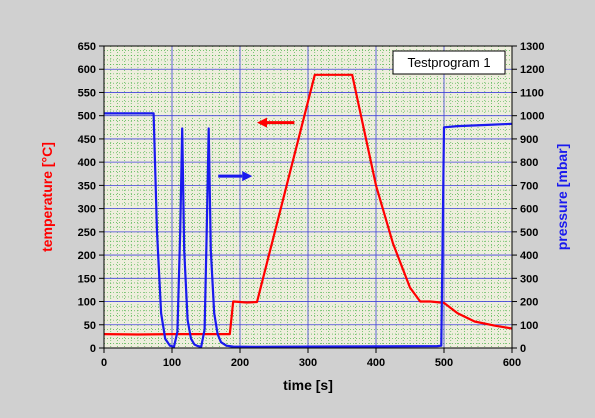 This screenshot has height=418, width=595. I want to click on y-left-tick-label: 400, so click(87, 163).